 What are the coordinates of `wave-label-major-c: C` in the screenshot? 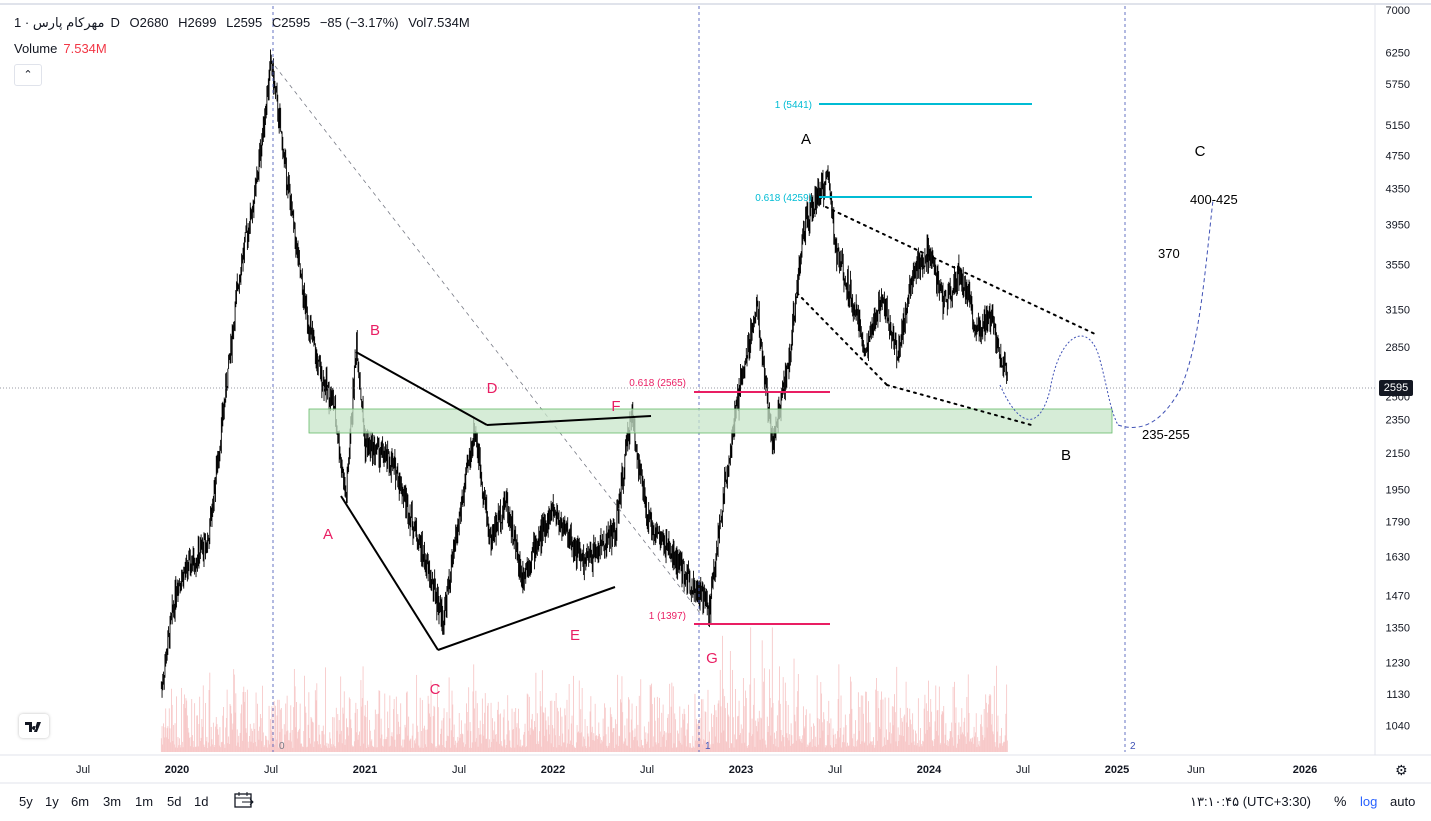 It's located at (1200, 151).